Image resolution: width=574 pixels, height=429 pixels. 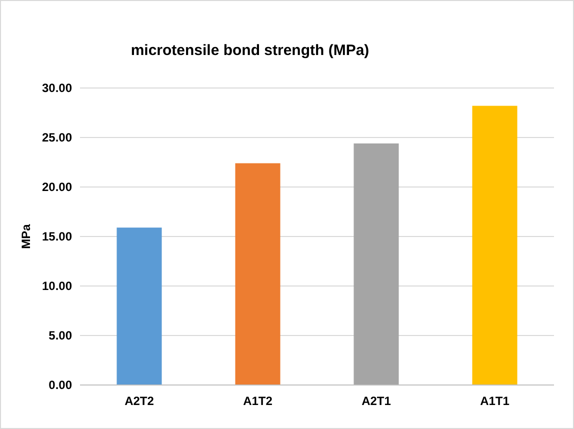 What do you see at coordinates (57, 88) in the screenshot?
I see `y-tick-label: 30.00` at bounding box center [57, 88].